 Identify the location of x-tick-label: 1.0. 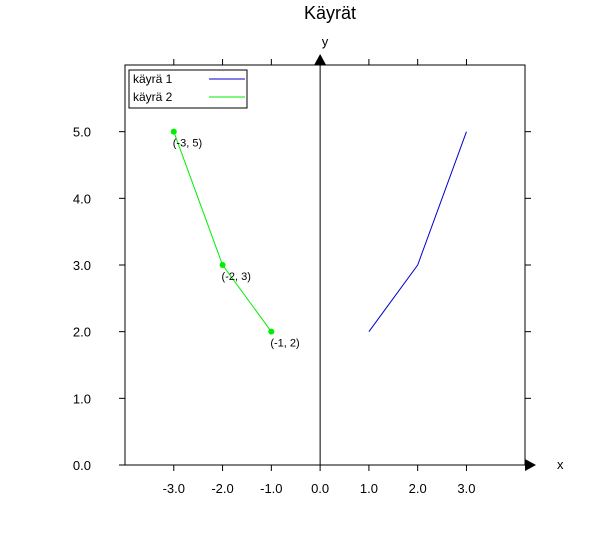
(369, 488).